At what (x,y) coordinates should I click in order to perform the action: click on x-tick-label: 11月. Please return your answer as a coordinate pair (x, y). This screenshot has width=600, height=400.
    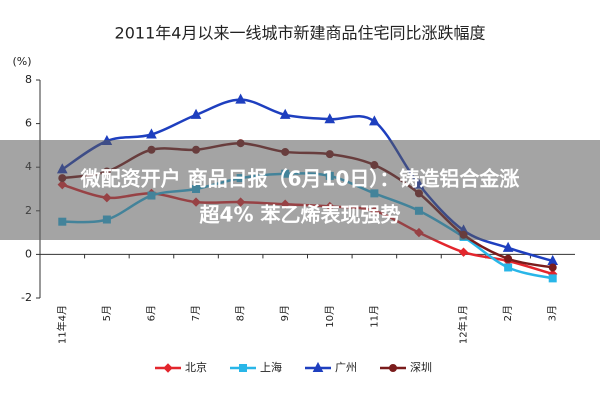
    Looking at the image, I should click on (374, 316).